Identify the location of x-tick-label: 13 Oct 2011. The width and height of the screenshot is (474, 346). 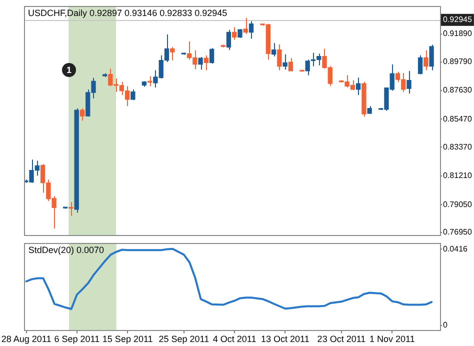
(285, 339).